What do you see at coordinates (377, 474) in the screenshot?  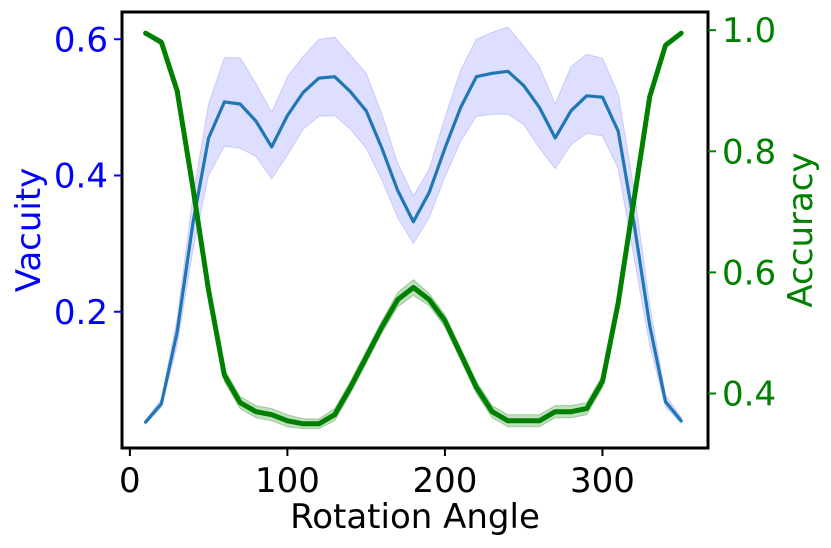 I see `x-axis-ticks: 0 100 200 300` at bounding box center [377, 474].